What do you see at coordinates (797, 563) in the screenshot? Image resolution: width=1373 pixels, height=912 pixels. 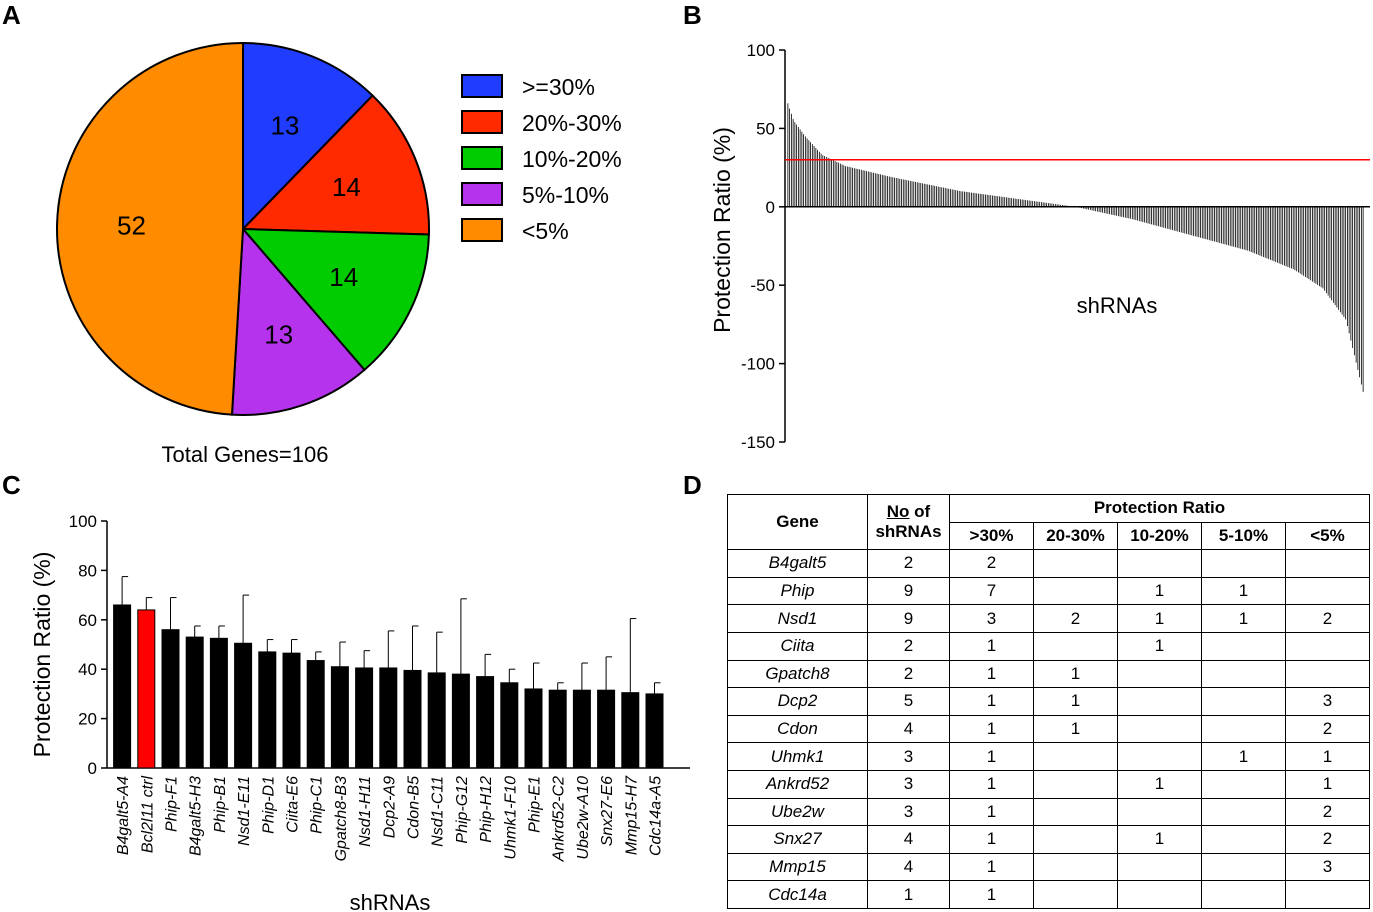 I see `gene-cell: B4galt5` at bounding box center [797, 563].